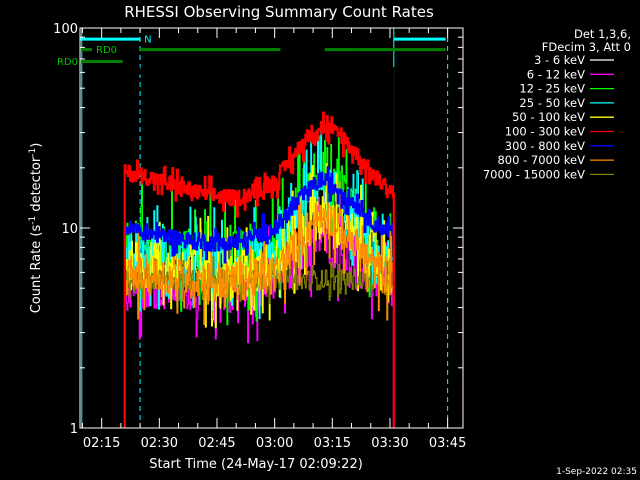 The width and height of the screenshot is (640, 480). Describe the element at coordinates (586, 47) in the screenshot. I see `legend-header-2: FDecim 3, Att 0` at that location.